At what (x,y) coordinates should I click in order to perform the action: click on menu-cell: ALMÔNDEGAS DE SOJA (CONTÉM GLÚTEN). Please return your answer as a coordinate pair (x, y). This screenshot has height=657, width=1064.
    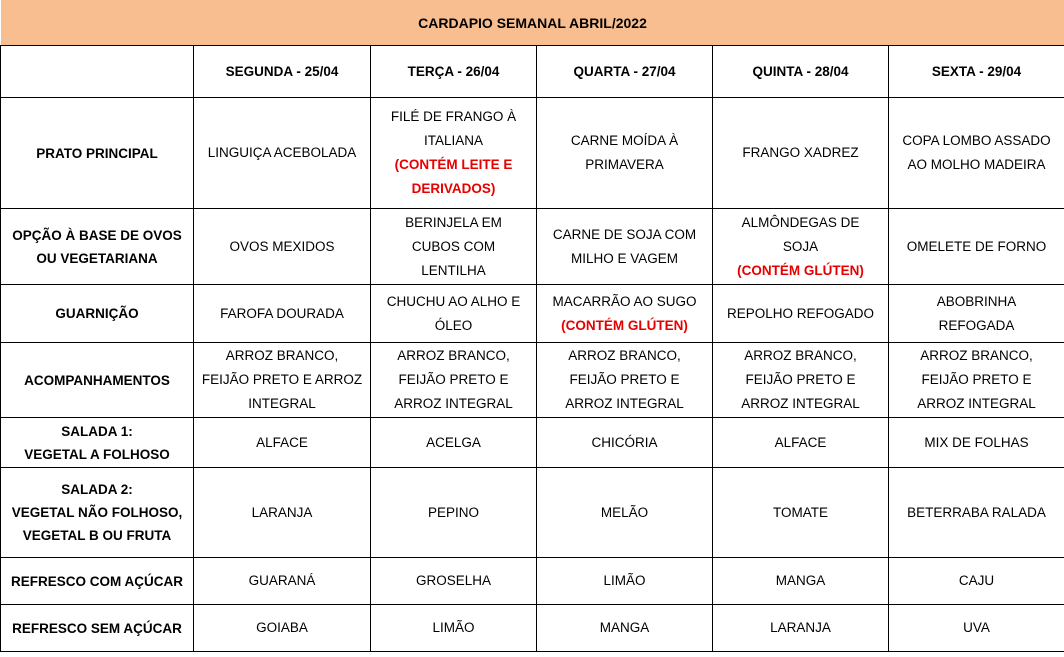
    Looking at the image, I should click on (800, 246).